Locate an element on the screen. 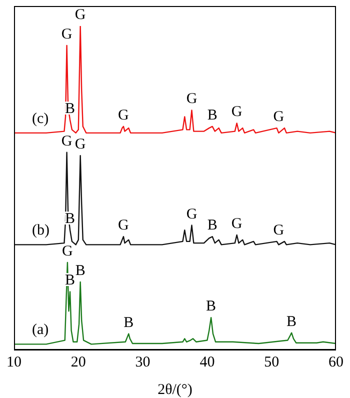 This screenshot has width=350, height=398. x-tick-label: 30 is located at coordinates (142, 362).